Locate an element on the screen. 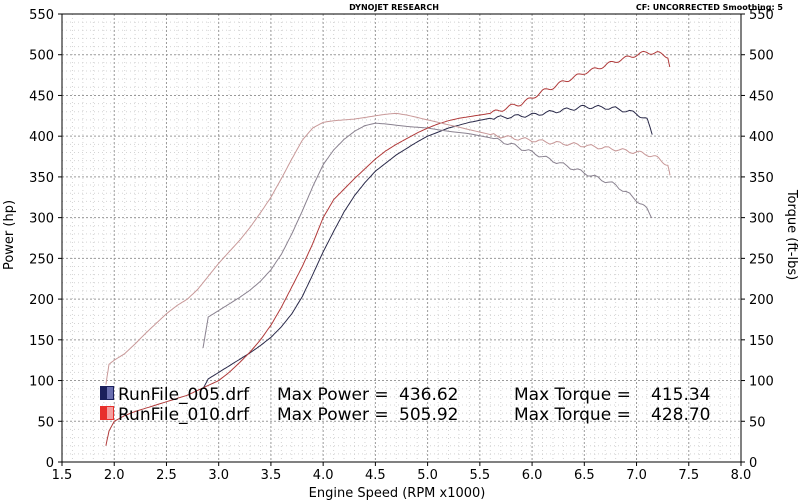 This screenshot has height=501, width=800. legend-power-value-0: 436.62 is located at coordinates (428, 395).